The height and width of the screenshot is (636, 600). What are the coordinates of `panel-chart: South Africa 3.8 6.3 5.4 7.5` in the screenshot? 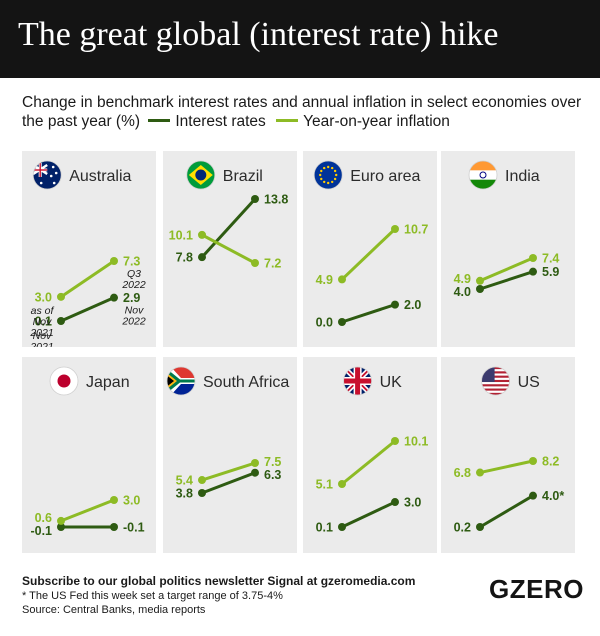 It's located at (227, 433).